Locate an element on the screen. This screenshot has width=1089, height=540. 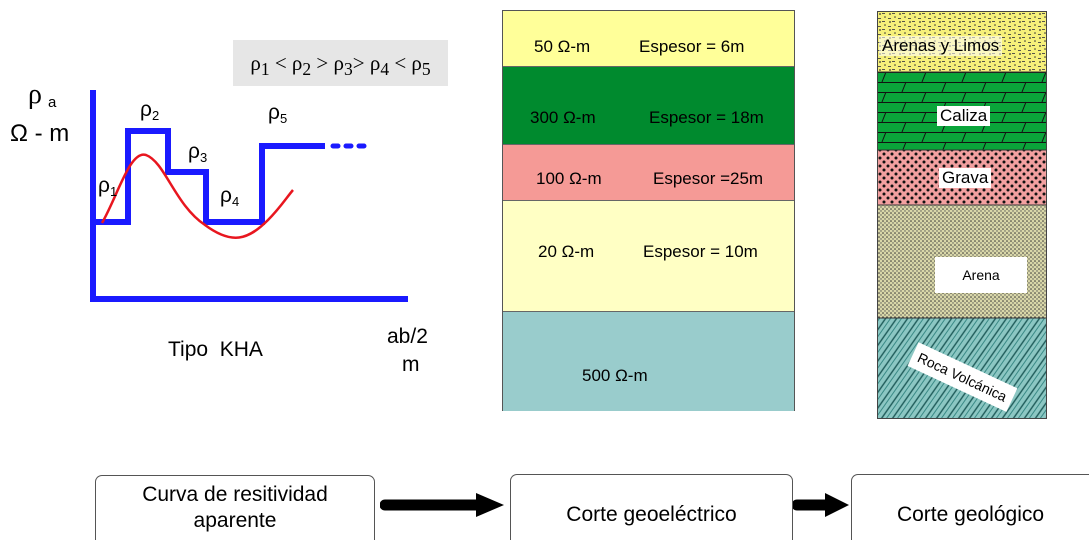
flow-box-2-text: Corte geoeléctrico is located at coordinates (651, 514).